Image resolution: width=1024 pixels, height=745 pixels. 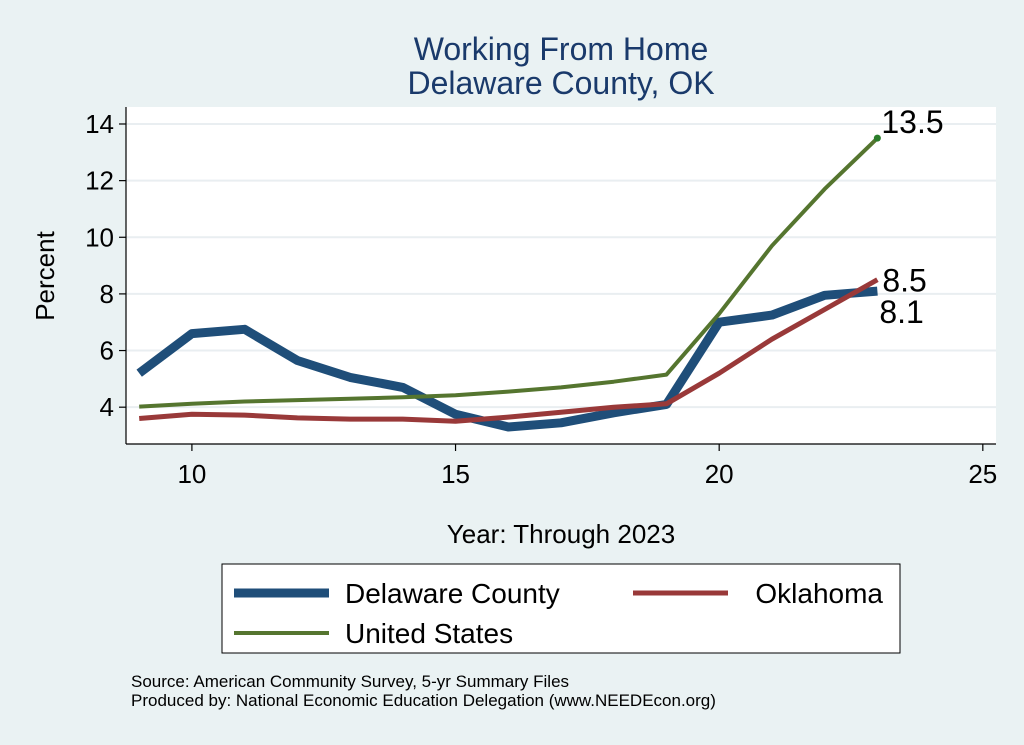 What do you see at coordinates (191, 474) in the screenshot?
I see `x-tick-label: 10` at bounding box center [191, 474].